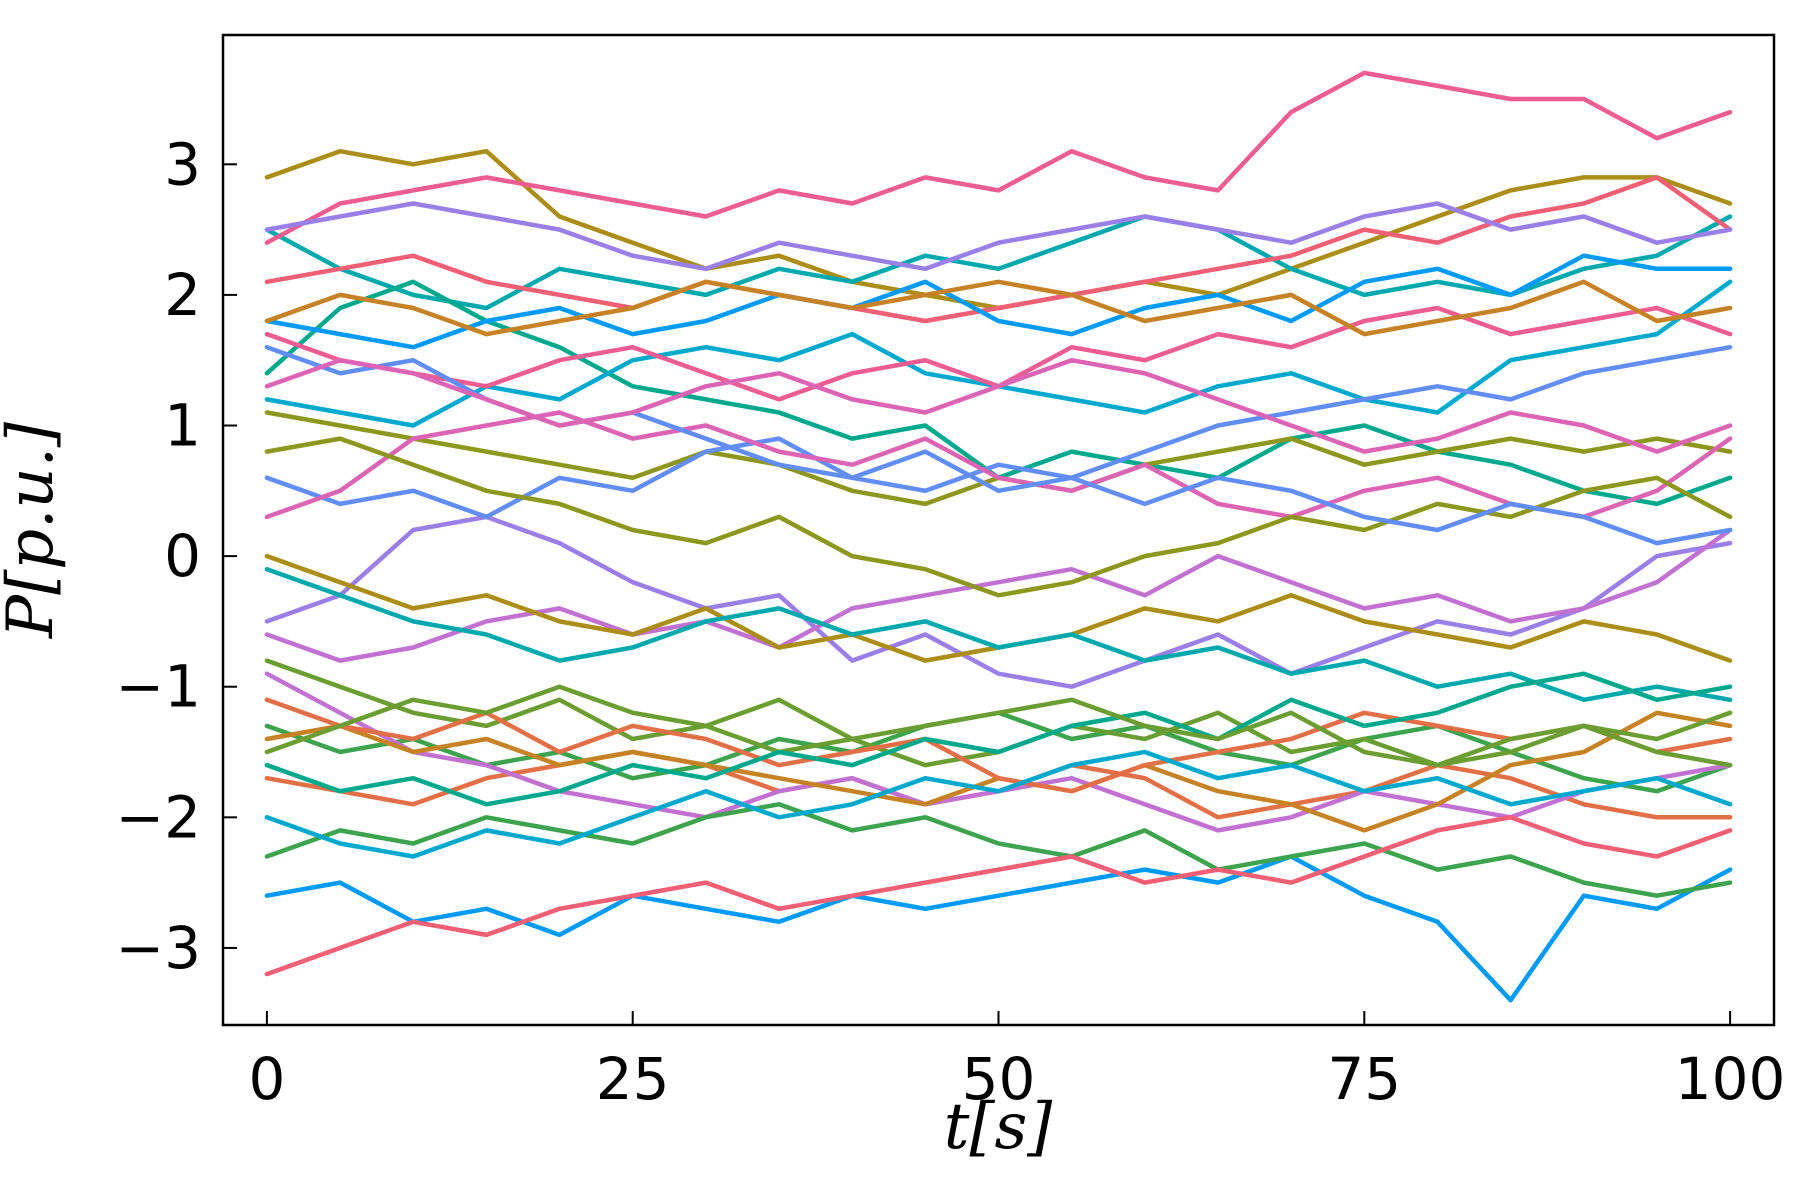  Describe the element at coordinates (159, 817) in the screenshot. I see `y-tick-label: −2` at that location.